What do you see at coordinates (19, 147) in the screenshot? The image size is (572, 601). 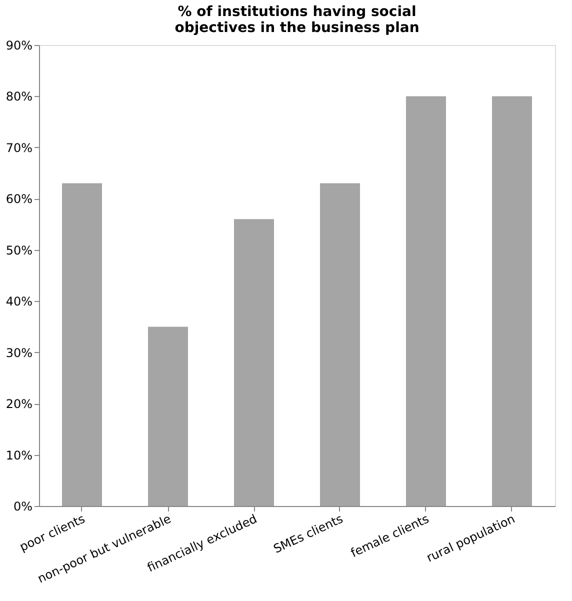 I see `y-tick-label: 70%` at bounding box center [19, 147].